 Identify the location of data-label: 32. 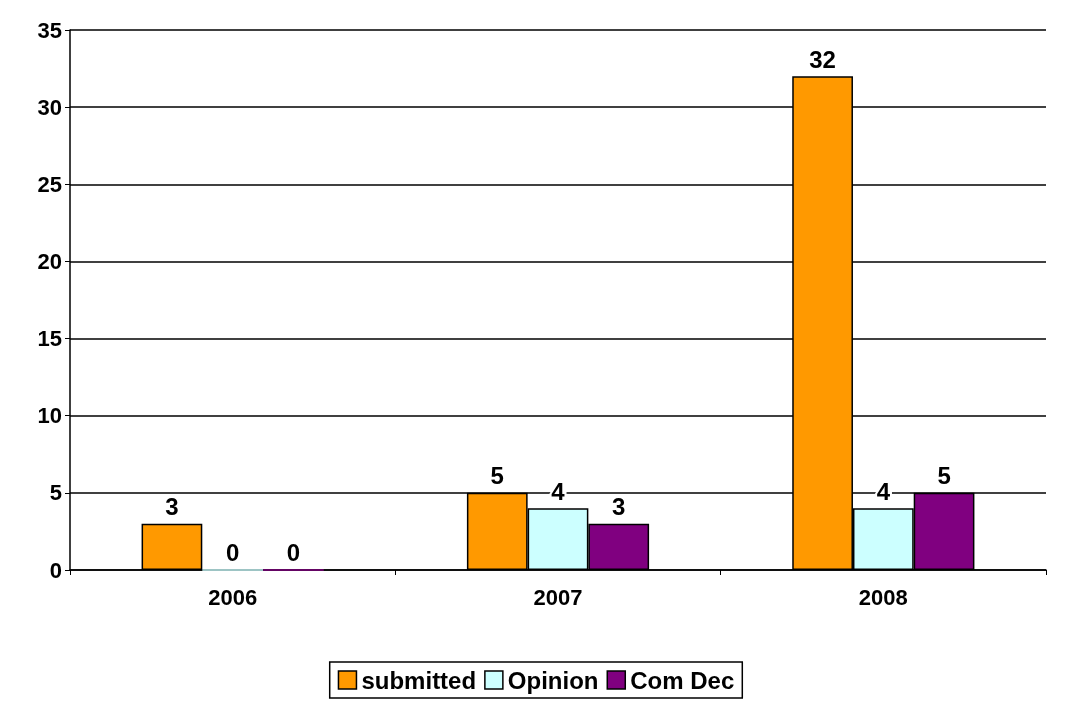
(822, 59).